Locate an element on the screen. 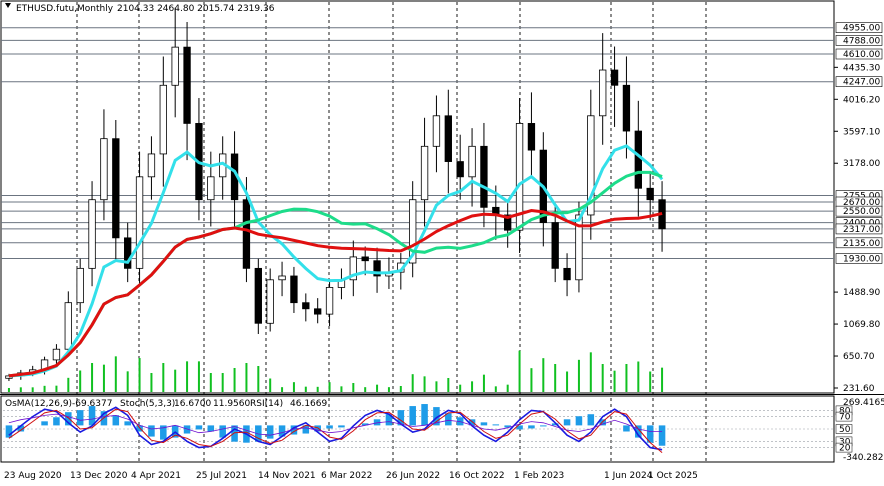 The image size is (884, 486). time-tick-label: 4 Apr 2021 is located at coordinates (156, 476).